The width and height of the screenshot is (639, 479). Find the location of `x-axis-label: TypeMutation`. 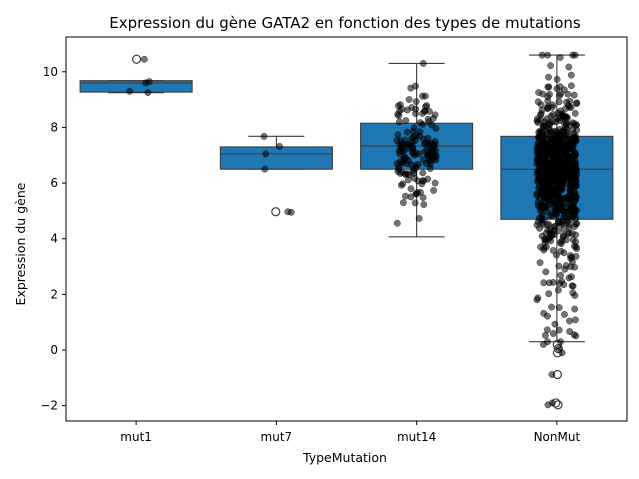

x-axis-label: TypeMutation is located at coordinates (344, 457).